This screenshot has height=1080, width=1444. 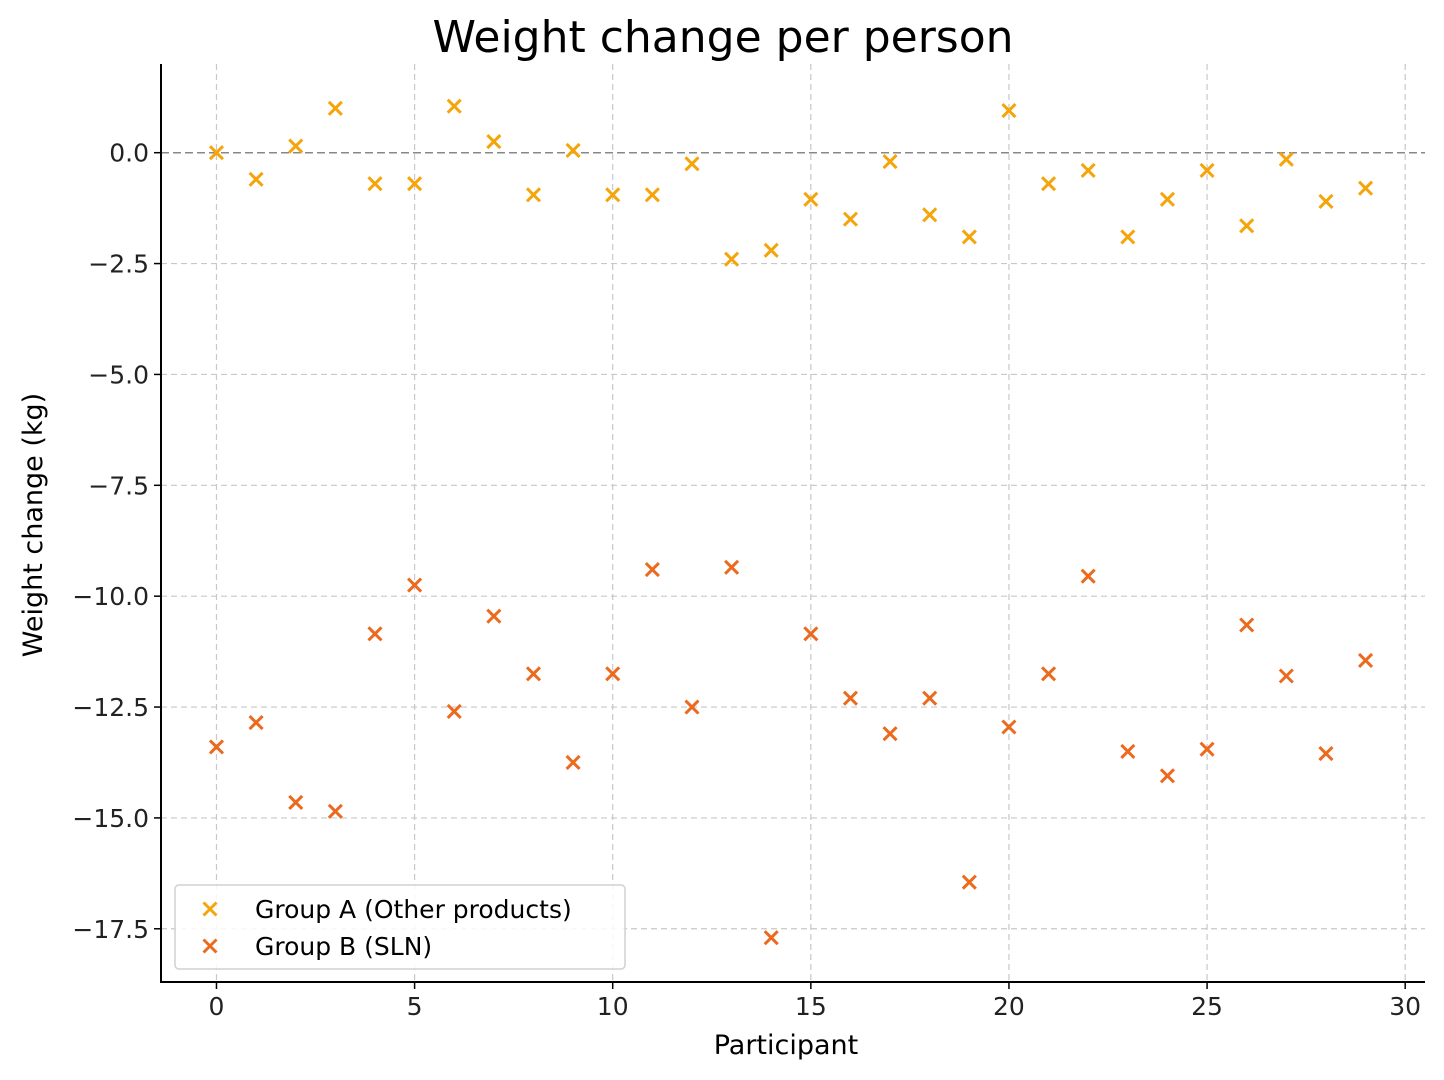 What do you see at coordinates (811, 1006) in the screenshot?
I see `x-tick-label: 15` at bounding box center [811, 1006].